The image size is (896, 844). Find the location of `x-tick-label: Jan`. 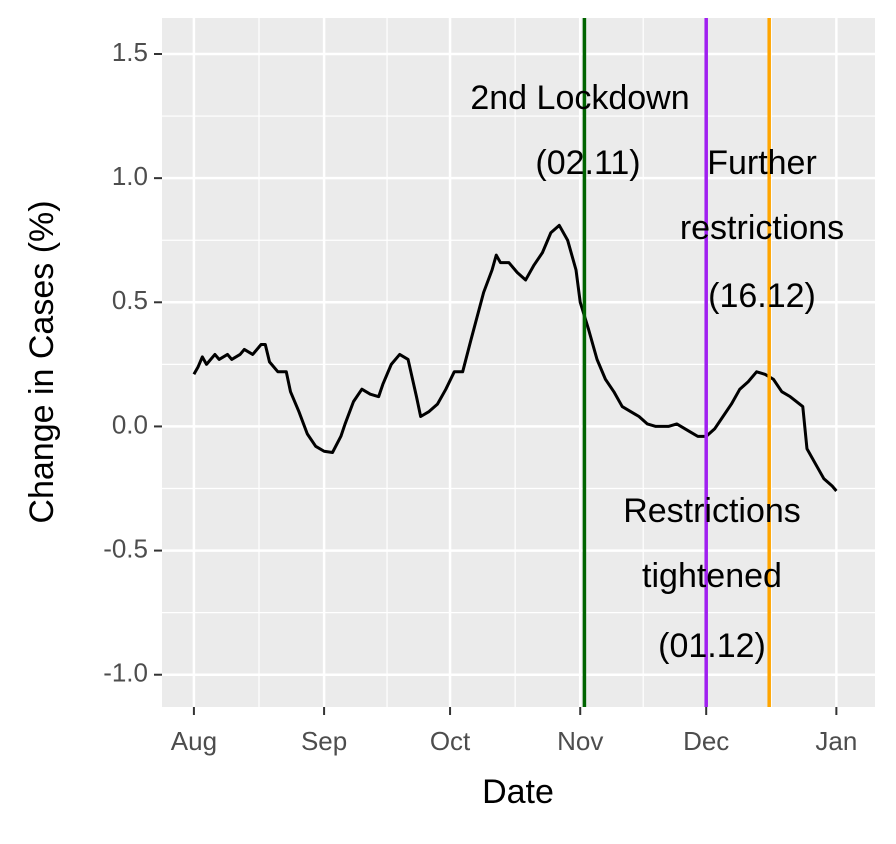

x-tick-label: Jan is located at coordinates (836, 741).